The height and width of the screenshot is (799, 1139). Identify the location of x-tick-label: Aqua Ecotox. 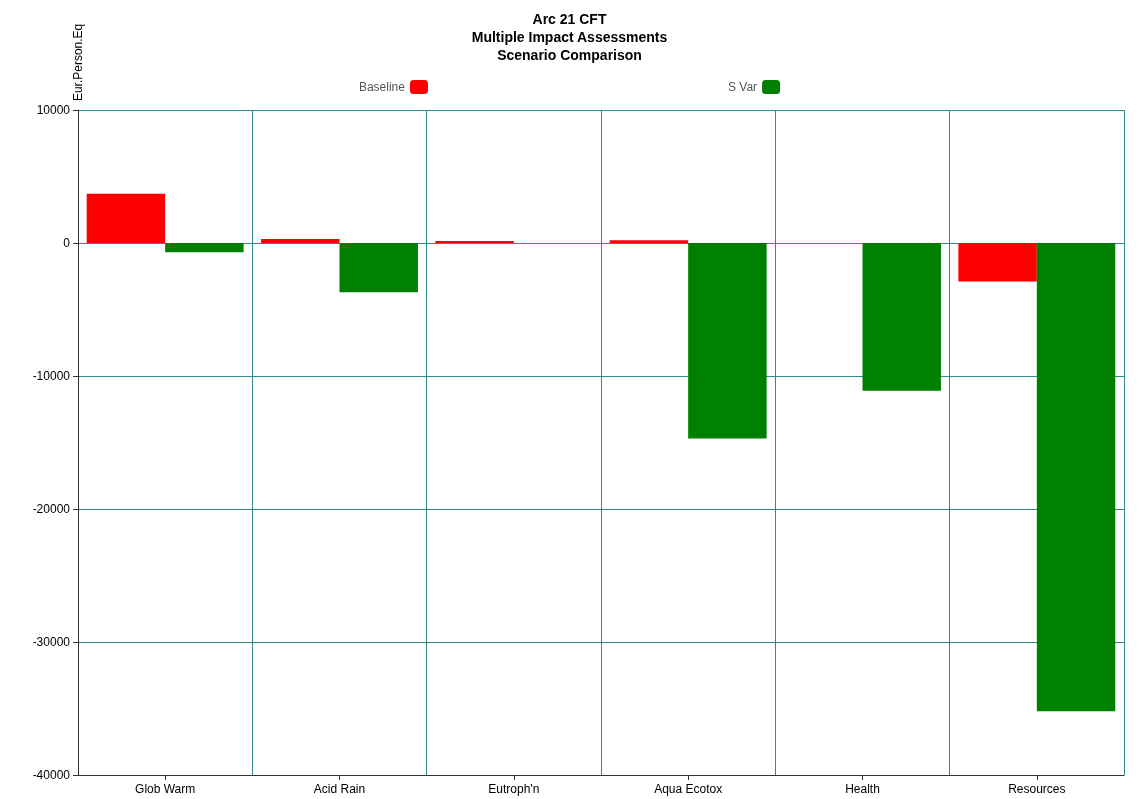
(688, 789).